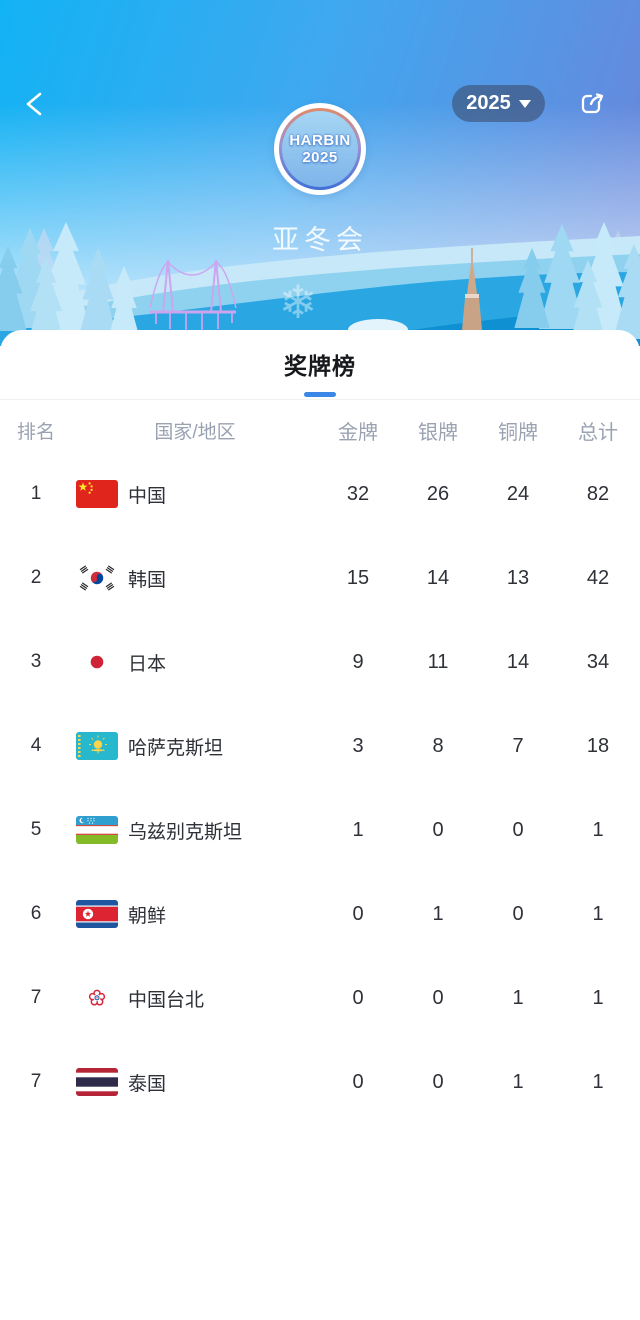 The image size is (640, 1320). Describe the element at coordinates (438, 745) in the screenshot. I see `silver-count: 8` at that location.